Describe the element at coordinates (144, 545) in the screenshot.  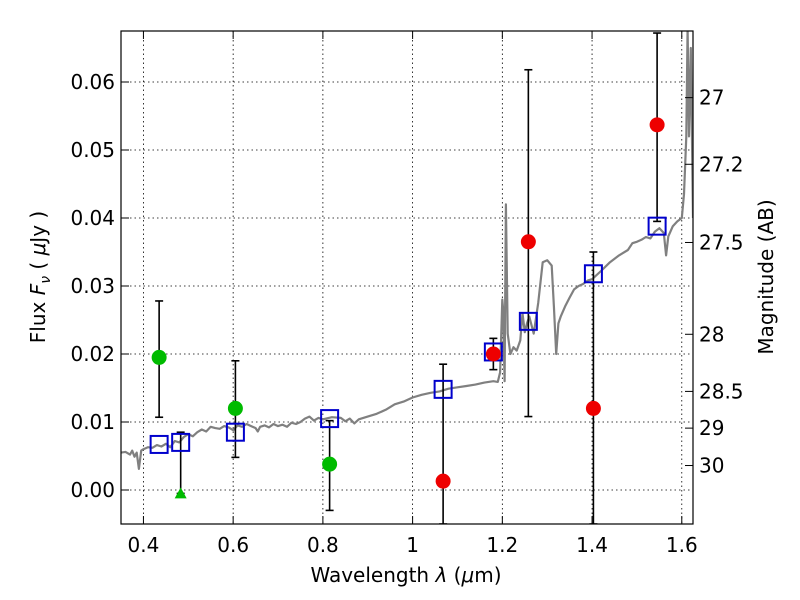
I see `x-tick-label: 0.4` at that location.